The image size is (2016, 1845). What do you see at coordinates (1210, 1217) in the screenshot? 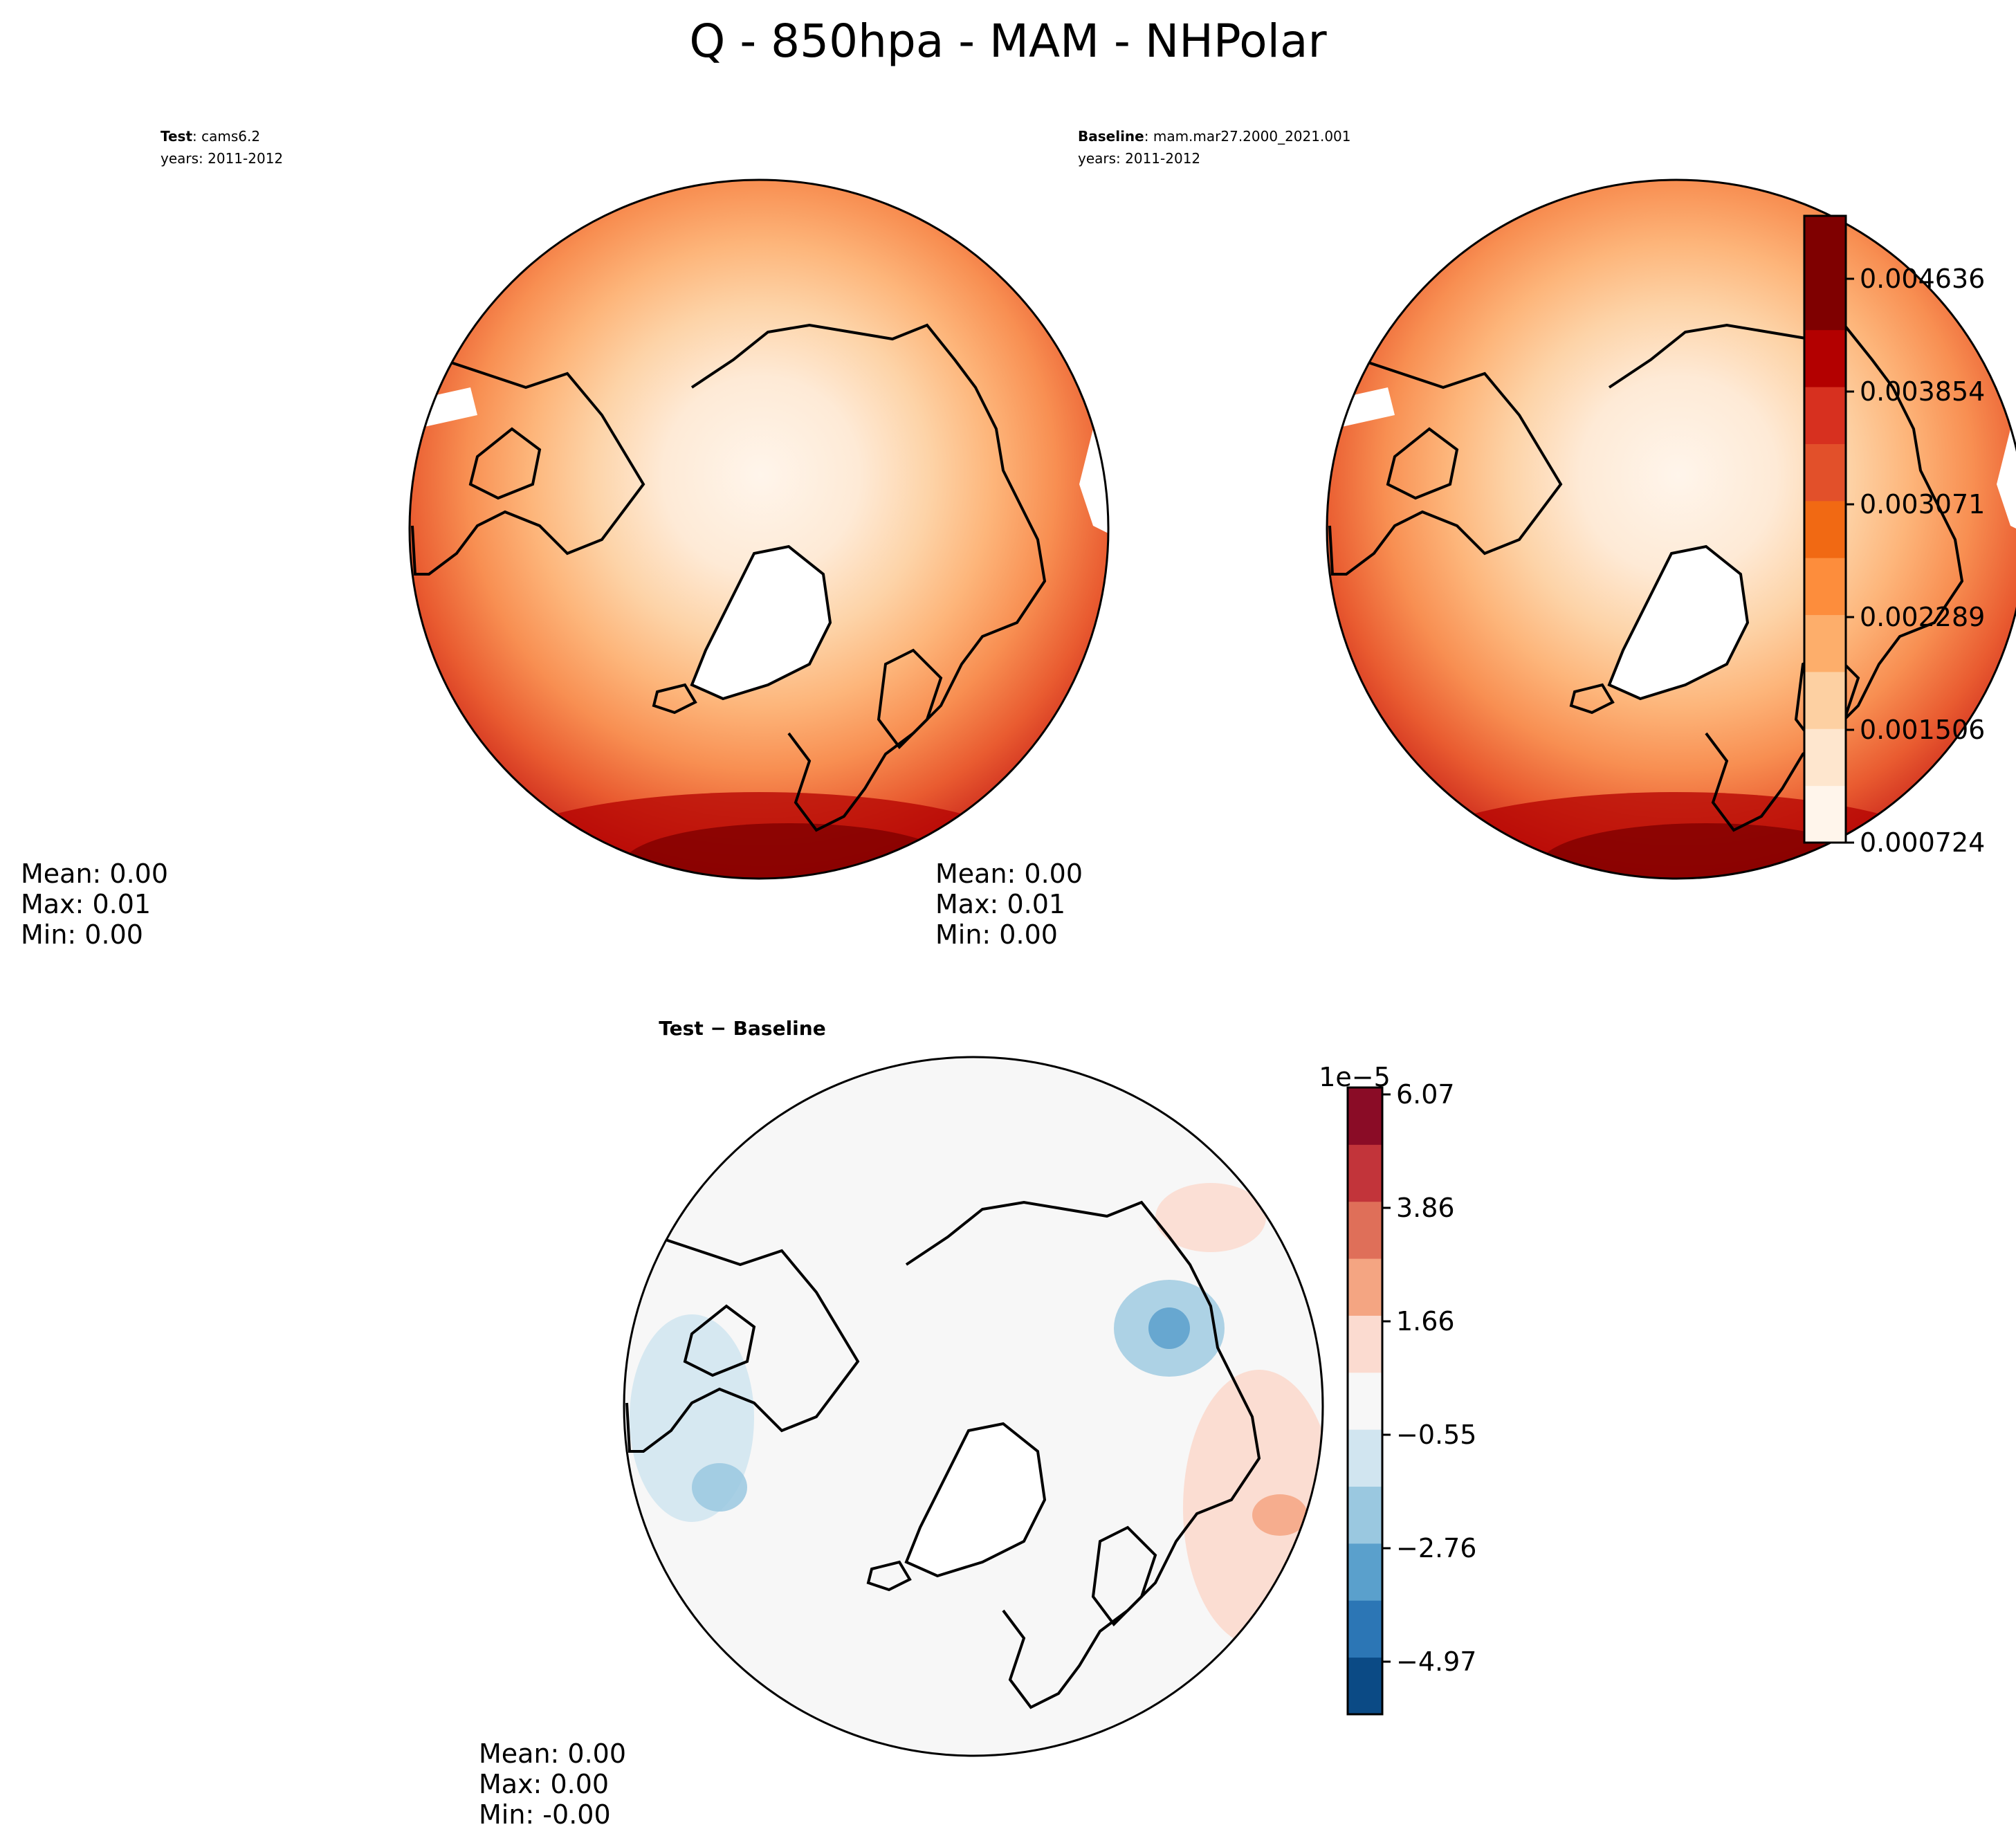
I see `map-diff-red-northeast` at bounding box center [1210, 1217].